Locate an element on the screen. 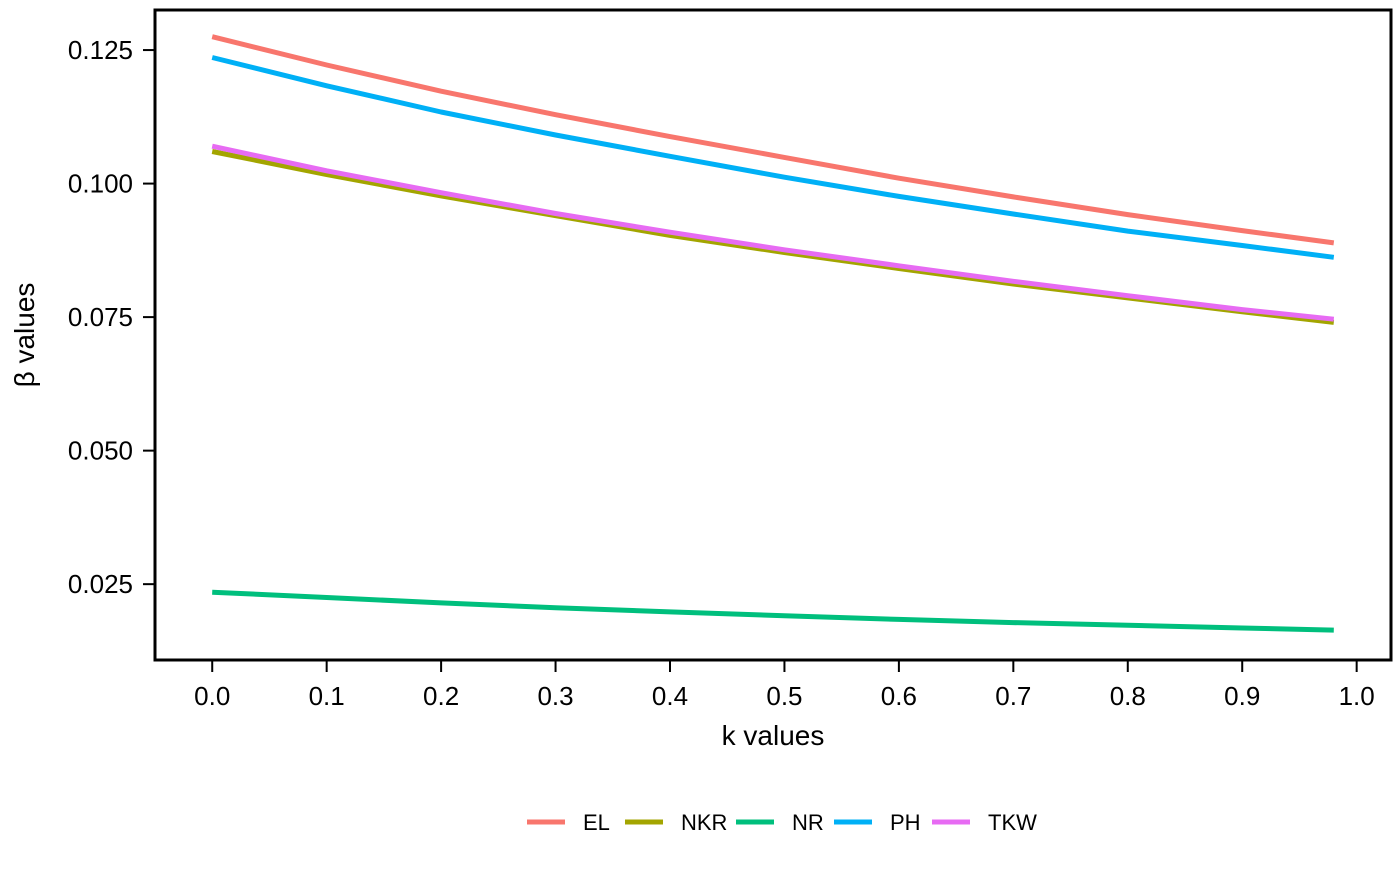 This screenshot has height=871, width=1400. x-axis: 0.0 0.1 0.2 0.3 0.4 0.5 0.6 0.7 0.8 0.9 1.0 is located at coordinates (784, 685).